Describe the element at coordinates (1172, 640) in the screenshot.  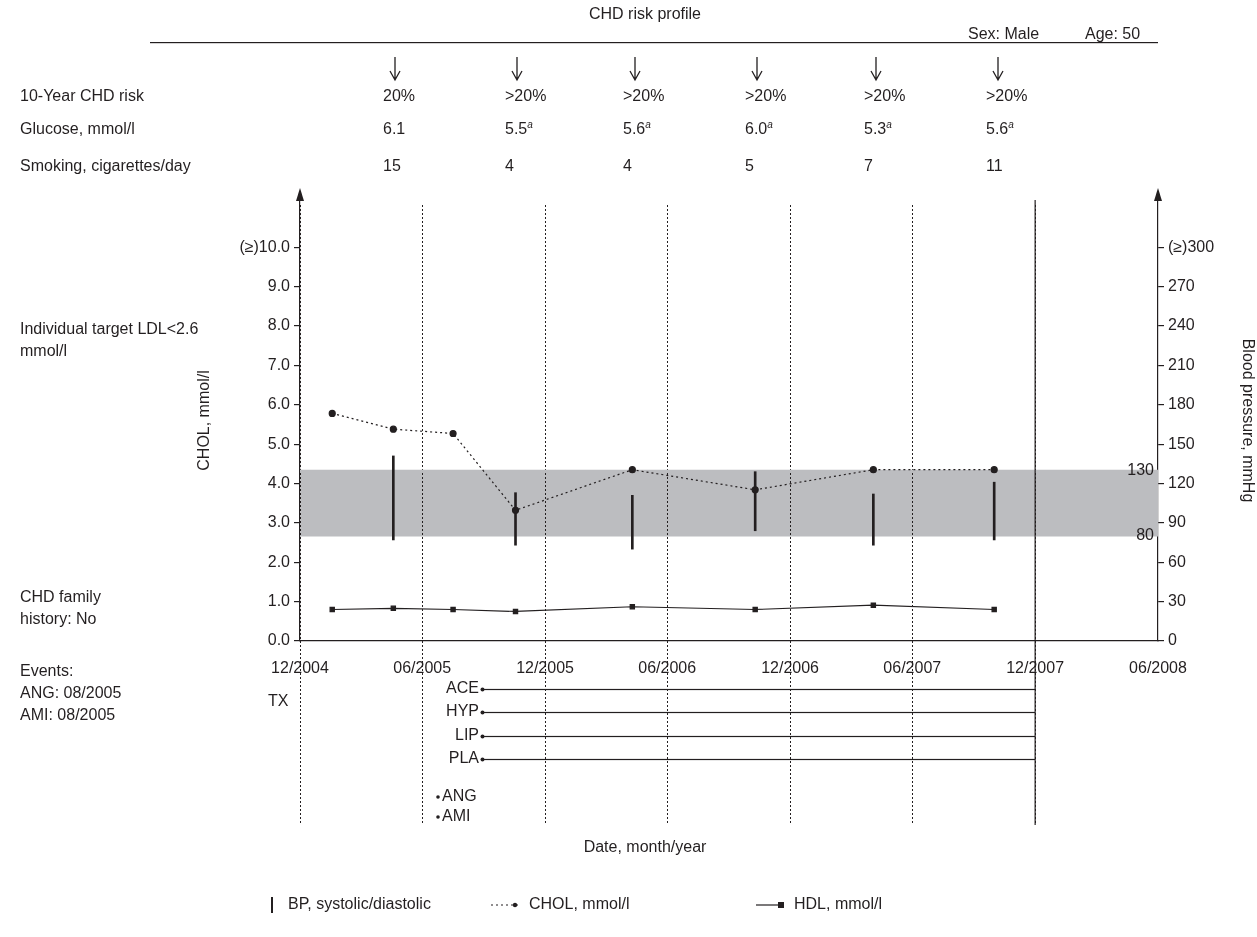
I see `y2-tick-label: 0` at that location.